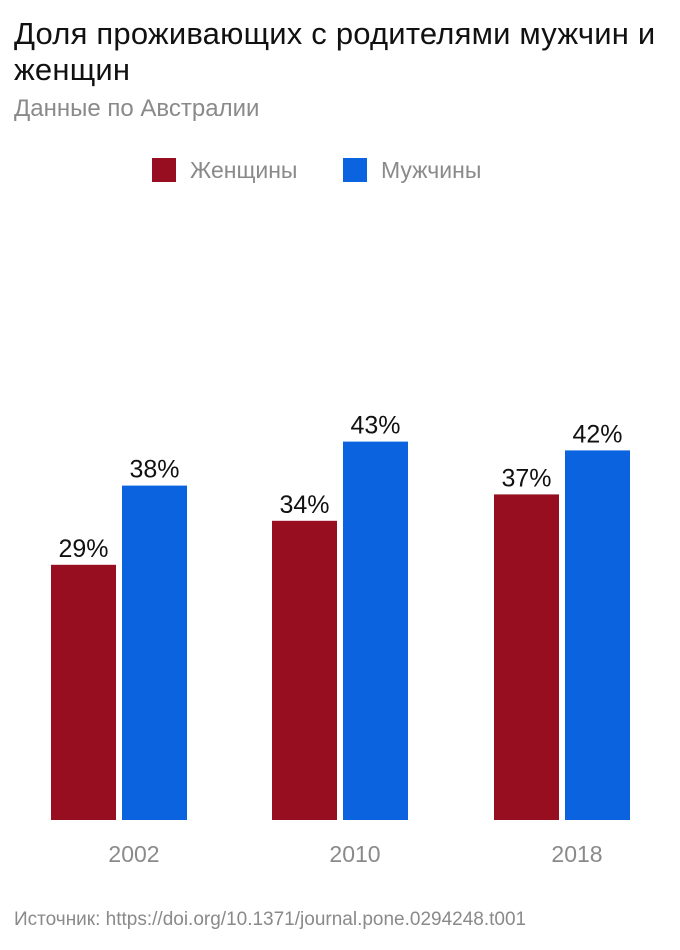 Image resolution: width=680 pixels, height=950 pixels. I want to click on bar-women-2010, so click(304, 670).